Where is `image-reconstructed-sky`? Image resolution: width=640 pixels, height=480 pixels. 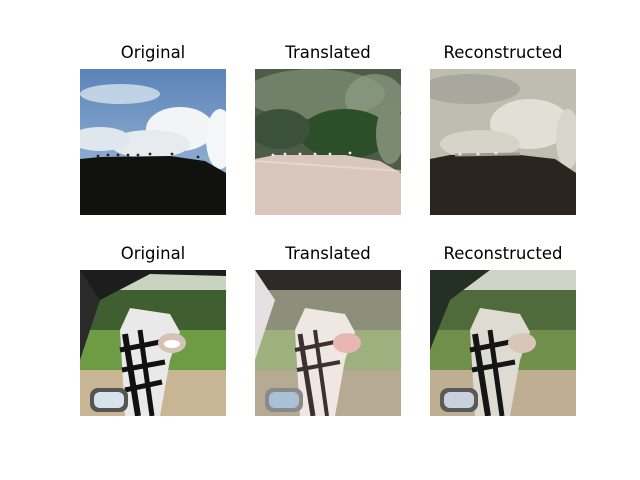 image-reconstructed-sky is located at coordinates (503, 142).